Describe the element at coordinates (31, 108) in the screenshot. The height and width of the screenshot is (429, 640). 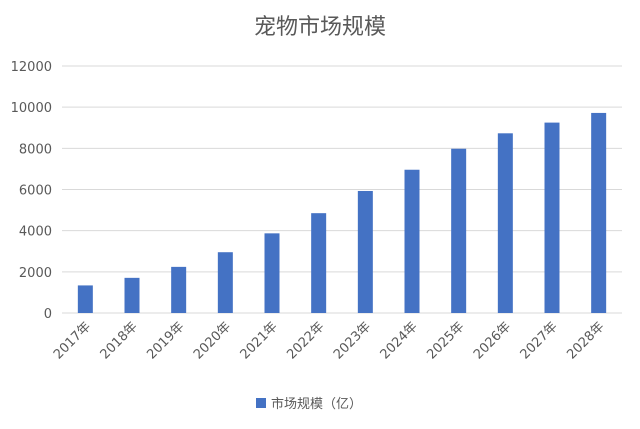
I see `y-tick-label: 10000` at that location.